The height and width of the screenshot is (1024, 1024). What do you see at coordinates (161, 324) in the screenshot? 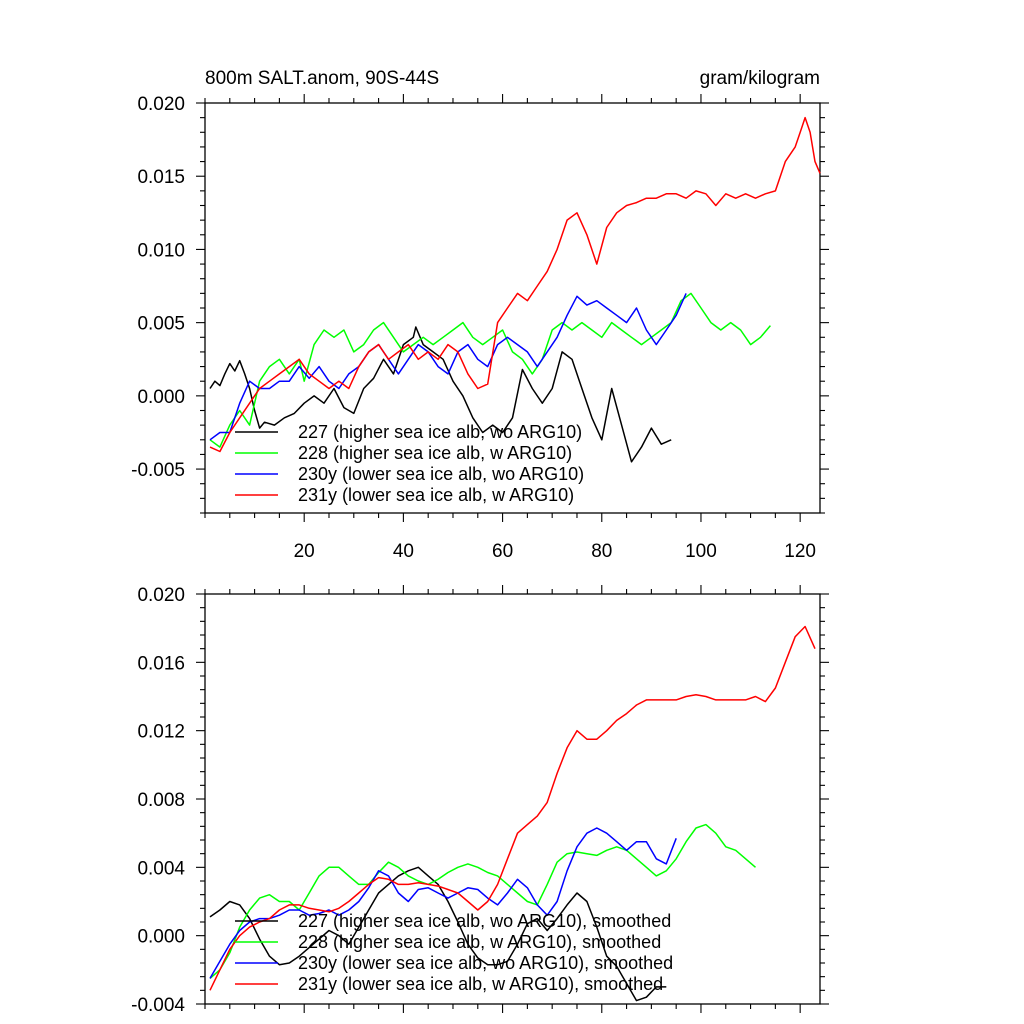
I see `y-tick-label: 0.005` at bounding box center [161, 324].